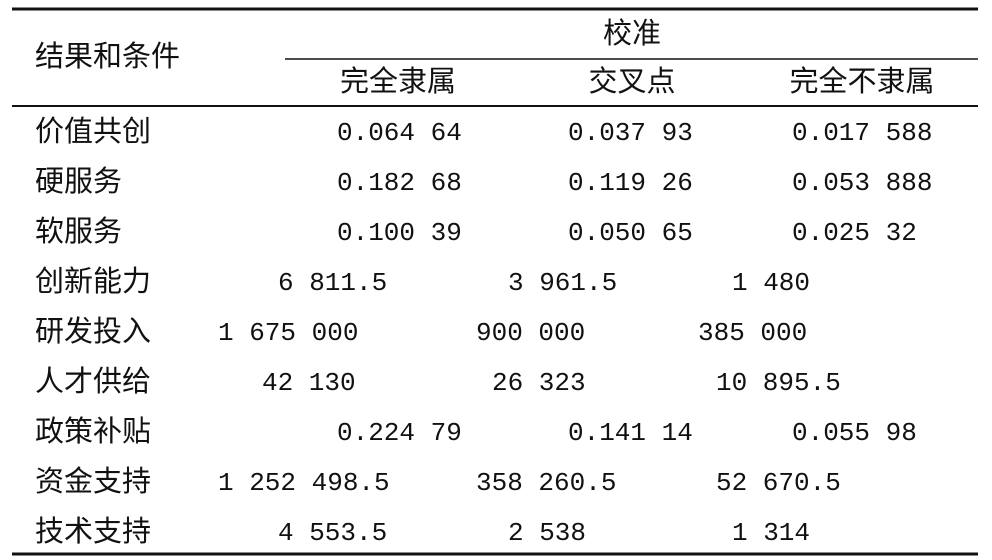 This screenshot has width=992, height=560. I want to click on cell: 385 000, so click(752, 333).